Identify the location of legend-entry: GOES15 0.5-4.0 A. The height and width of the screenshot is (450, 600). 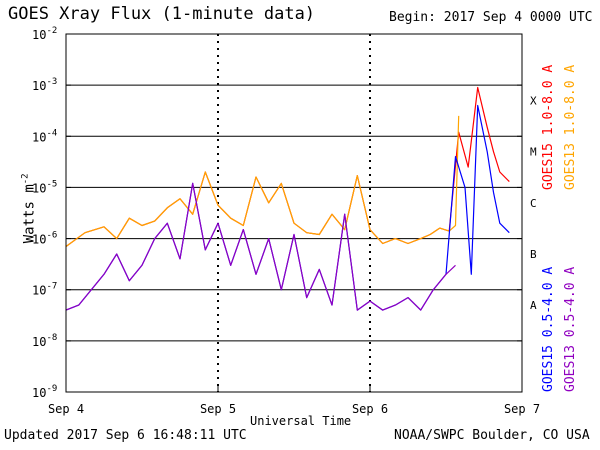
(548, 329).